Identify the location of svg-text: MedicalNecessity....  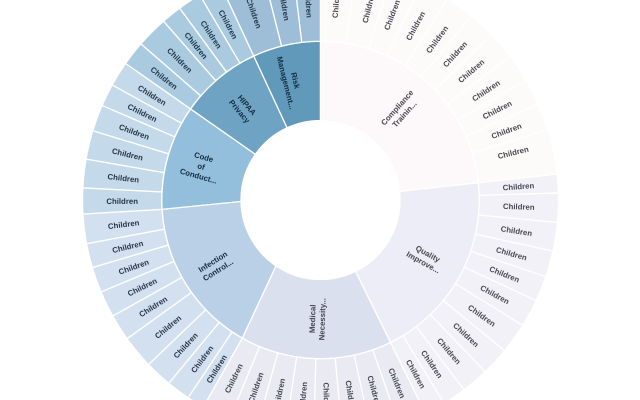
(317, 319).